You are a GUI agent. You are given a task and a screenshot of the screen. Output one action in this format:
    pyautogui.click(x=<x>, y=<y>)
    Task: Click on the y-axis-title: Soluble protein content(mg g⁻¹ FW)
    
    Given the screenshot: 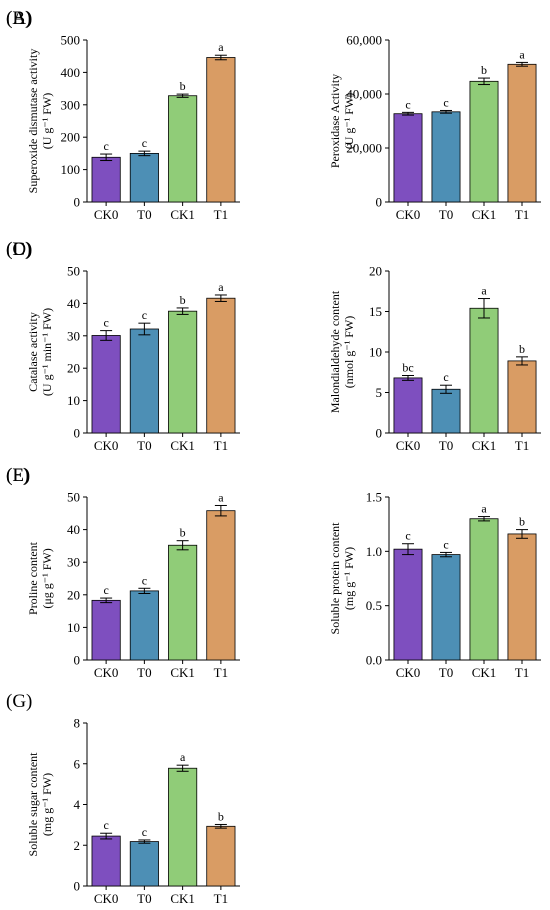 What is the action you would take?
    pyautogui.click(x=342, y=578)
    